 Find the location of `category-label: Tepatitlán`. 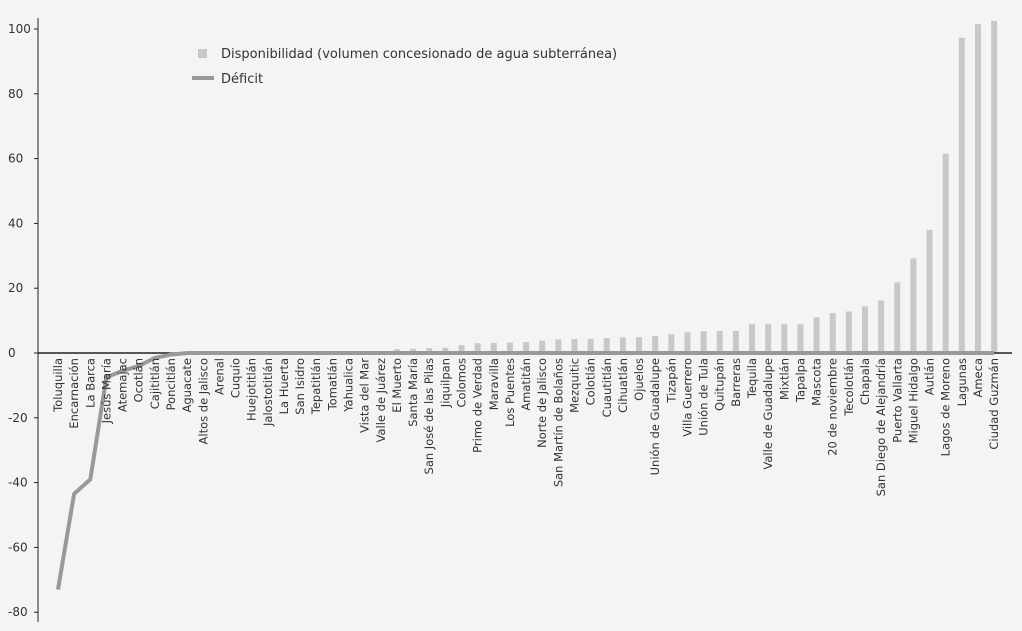

category-label: Tepatitlán is located at coordinates (316, 386).